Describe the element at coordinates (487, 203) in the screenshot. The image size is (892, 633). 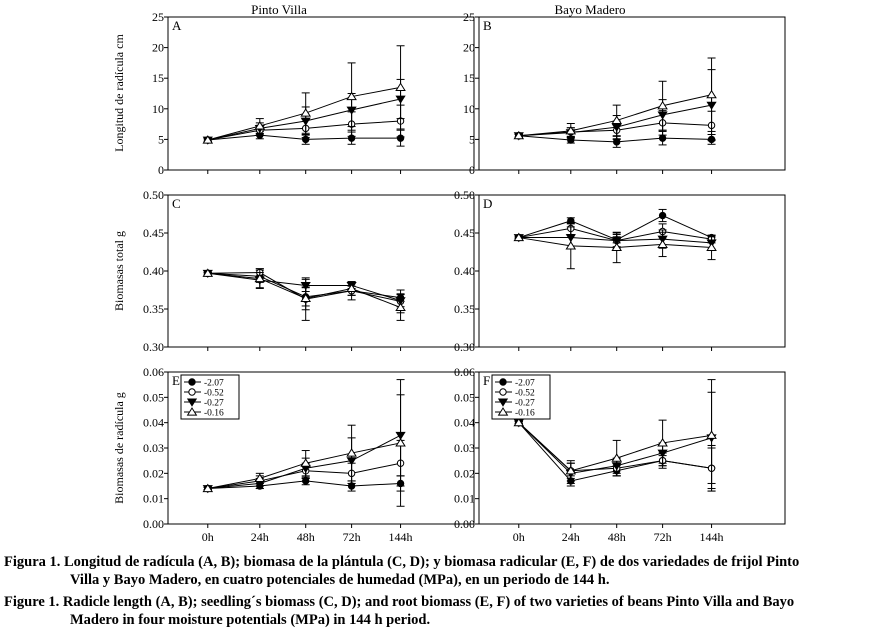
I see `panel-d-letter: D` at that location.